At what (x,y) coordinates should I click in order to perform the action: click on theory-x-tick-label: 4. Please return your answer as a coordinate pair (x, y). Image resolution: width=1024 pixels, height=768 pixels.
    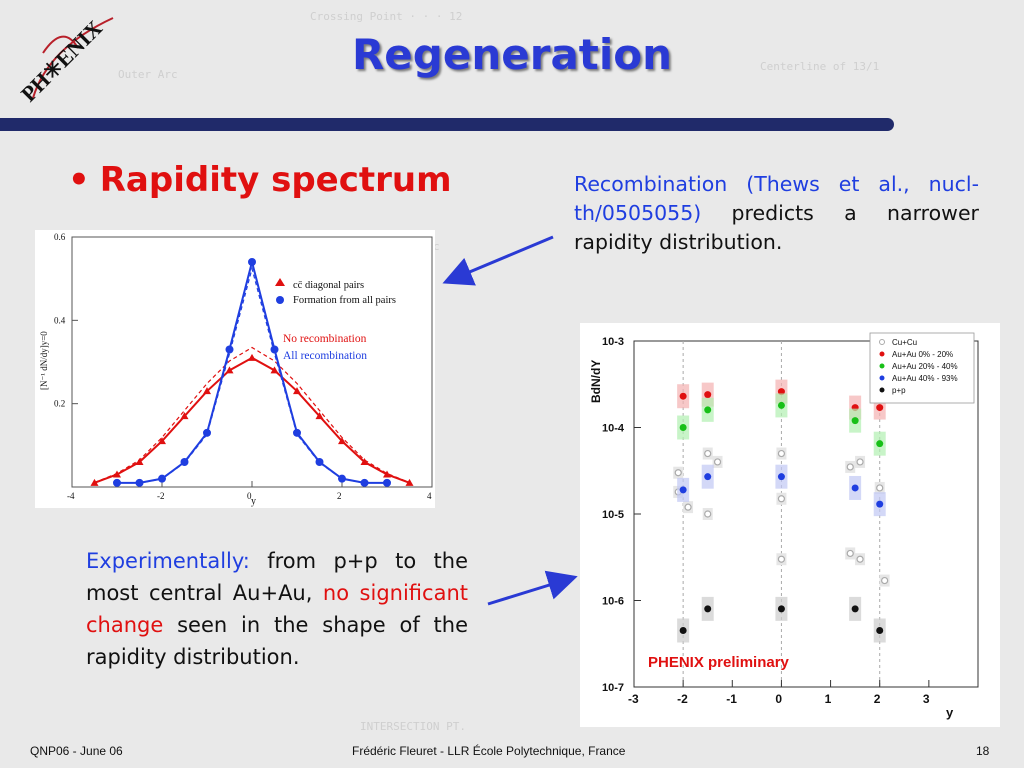
    Looking at the image, I should click on (429, 496).